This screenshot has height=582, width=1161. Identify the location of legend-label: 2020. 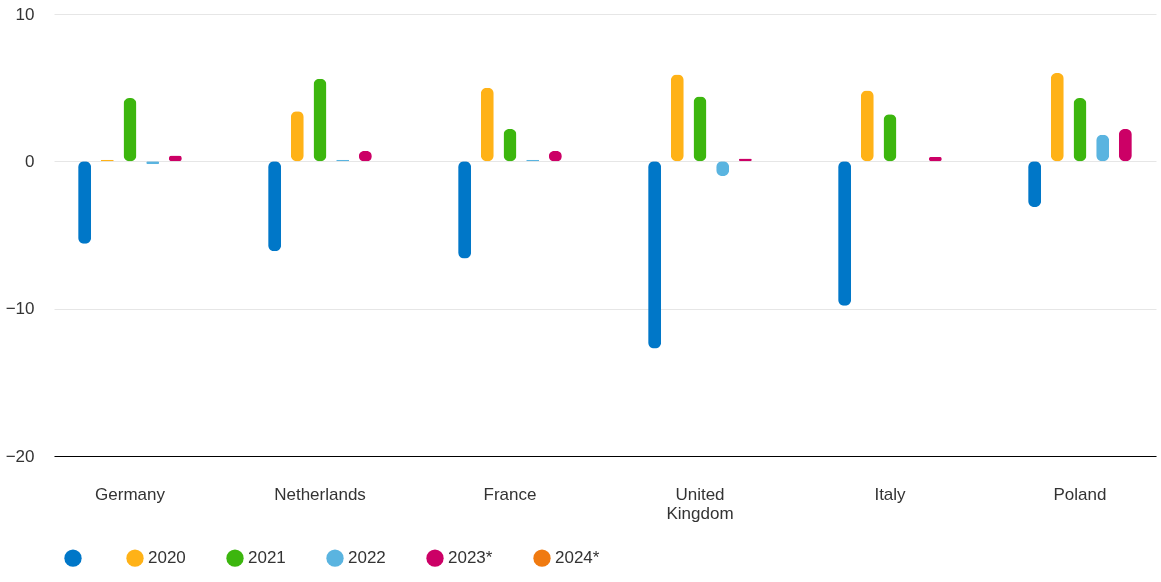
(167, 558).